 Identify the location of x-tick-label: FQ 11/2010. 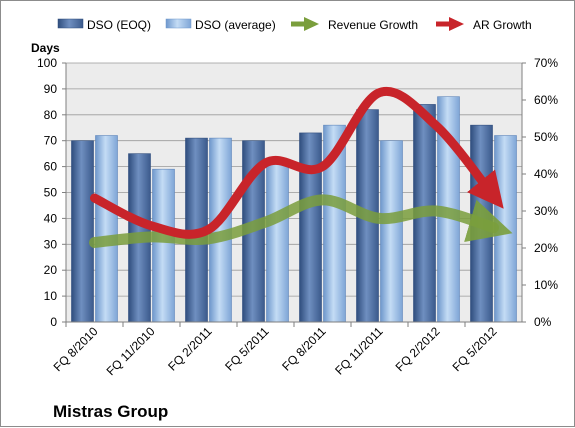
(131, 351).